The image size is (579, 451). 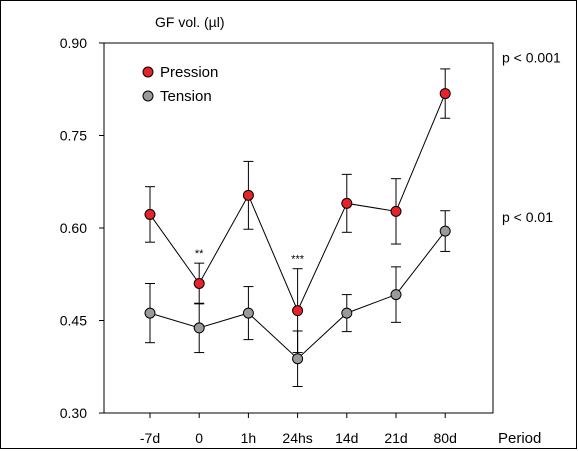 I want to click on y-tick-label: 0.45, so click(x=73, y=321).